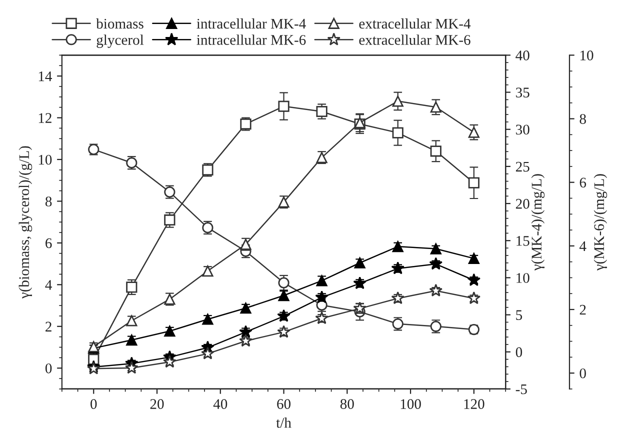  I want to click on x-tick-label: 40, so click(220, 404).